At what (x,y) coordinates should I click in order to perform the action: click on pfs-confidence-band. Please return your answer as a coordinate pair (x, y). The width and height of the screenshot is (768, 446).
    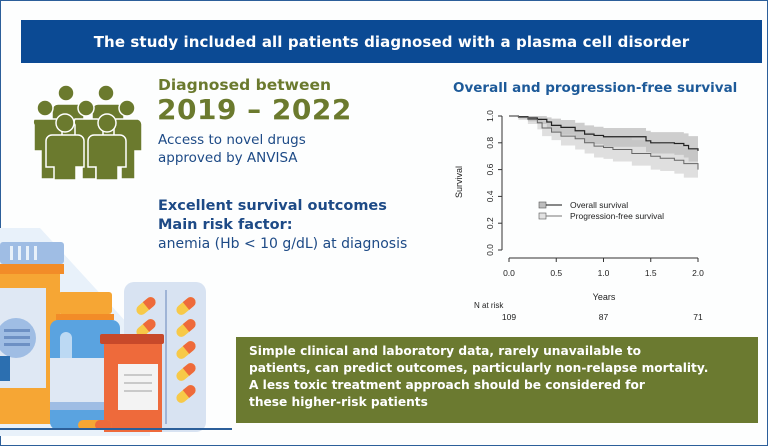
    Looking at the image, I should click on (603, 149).